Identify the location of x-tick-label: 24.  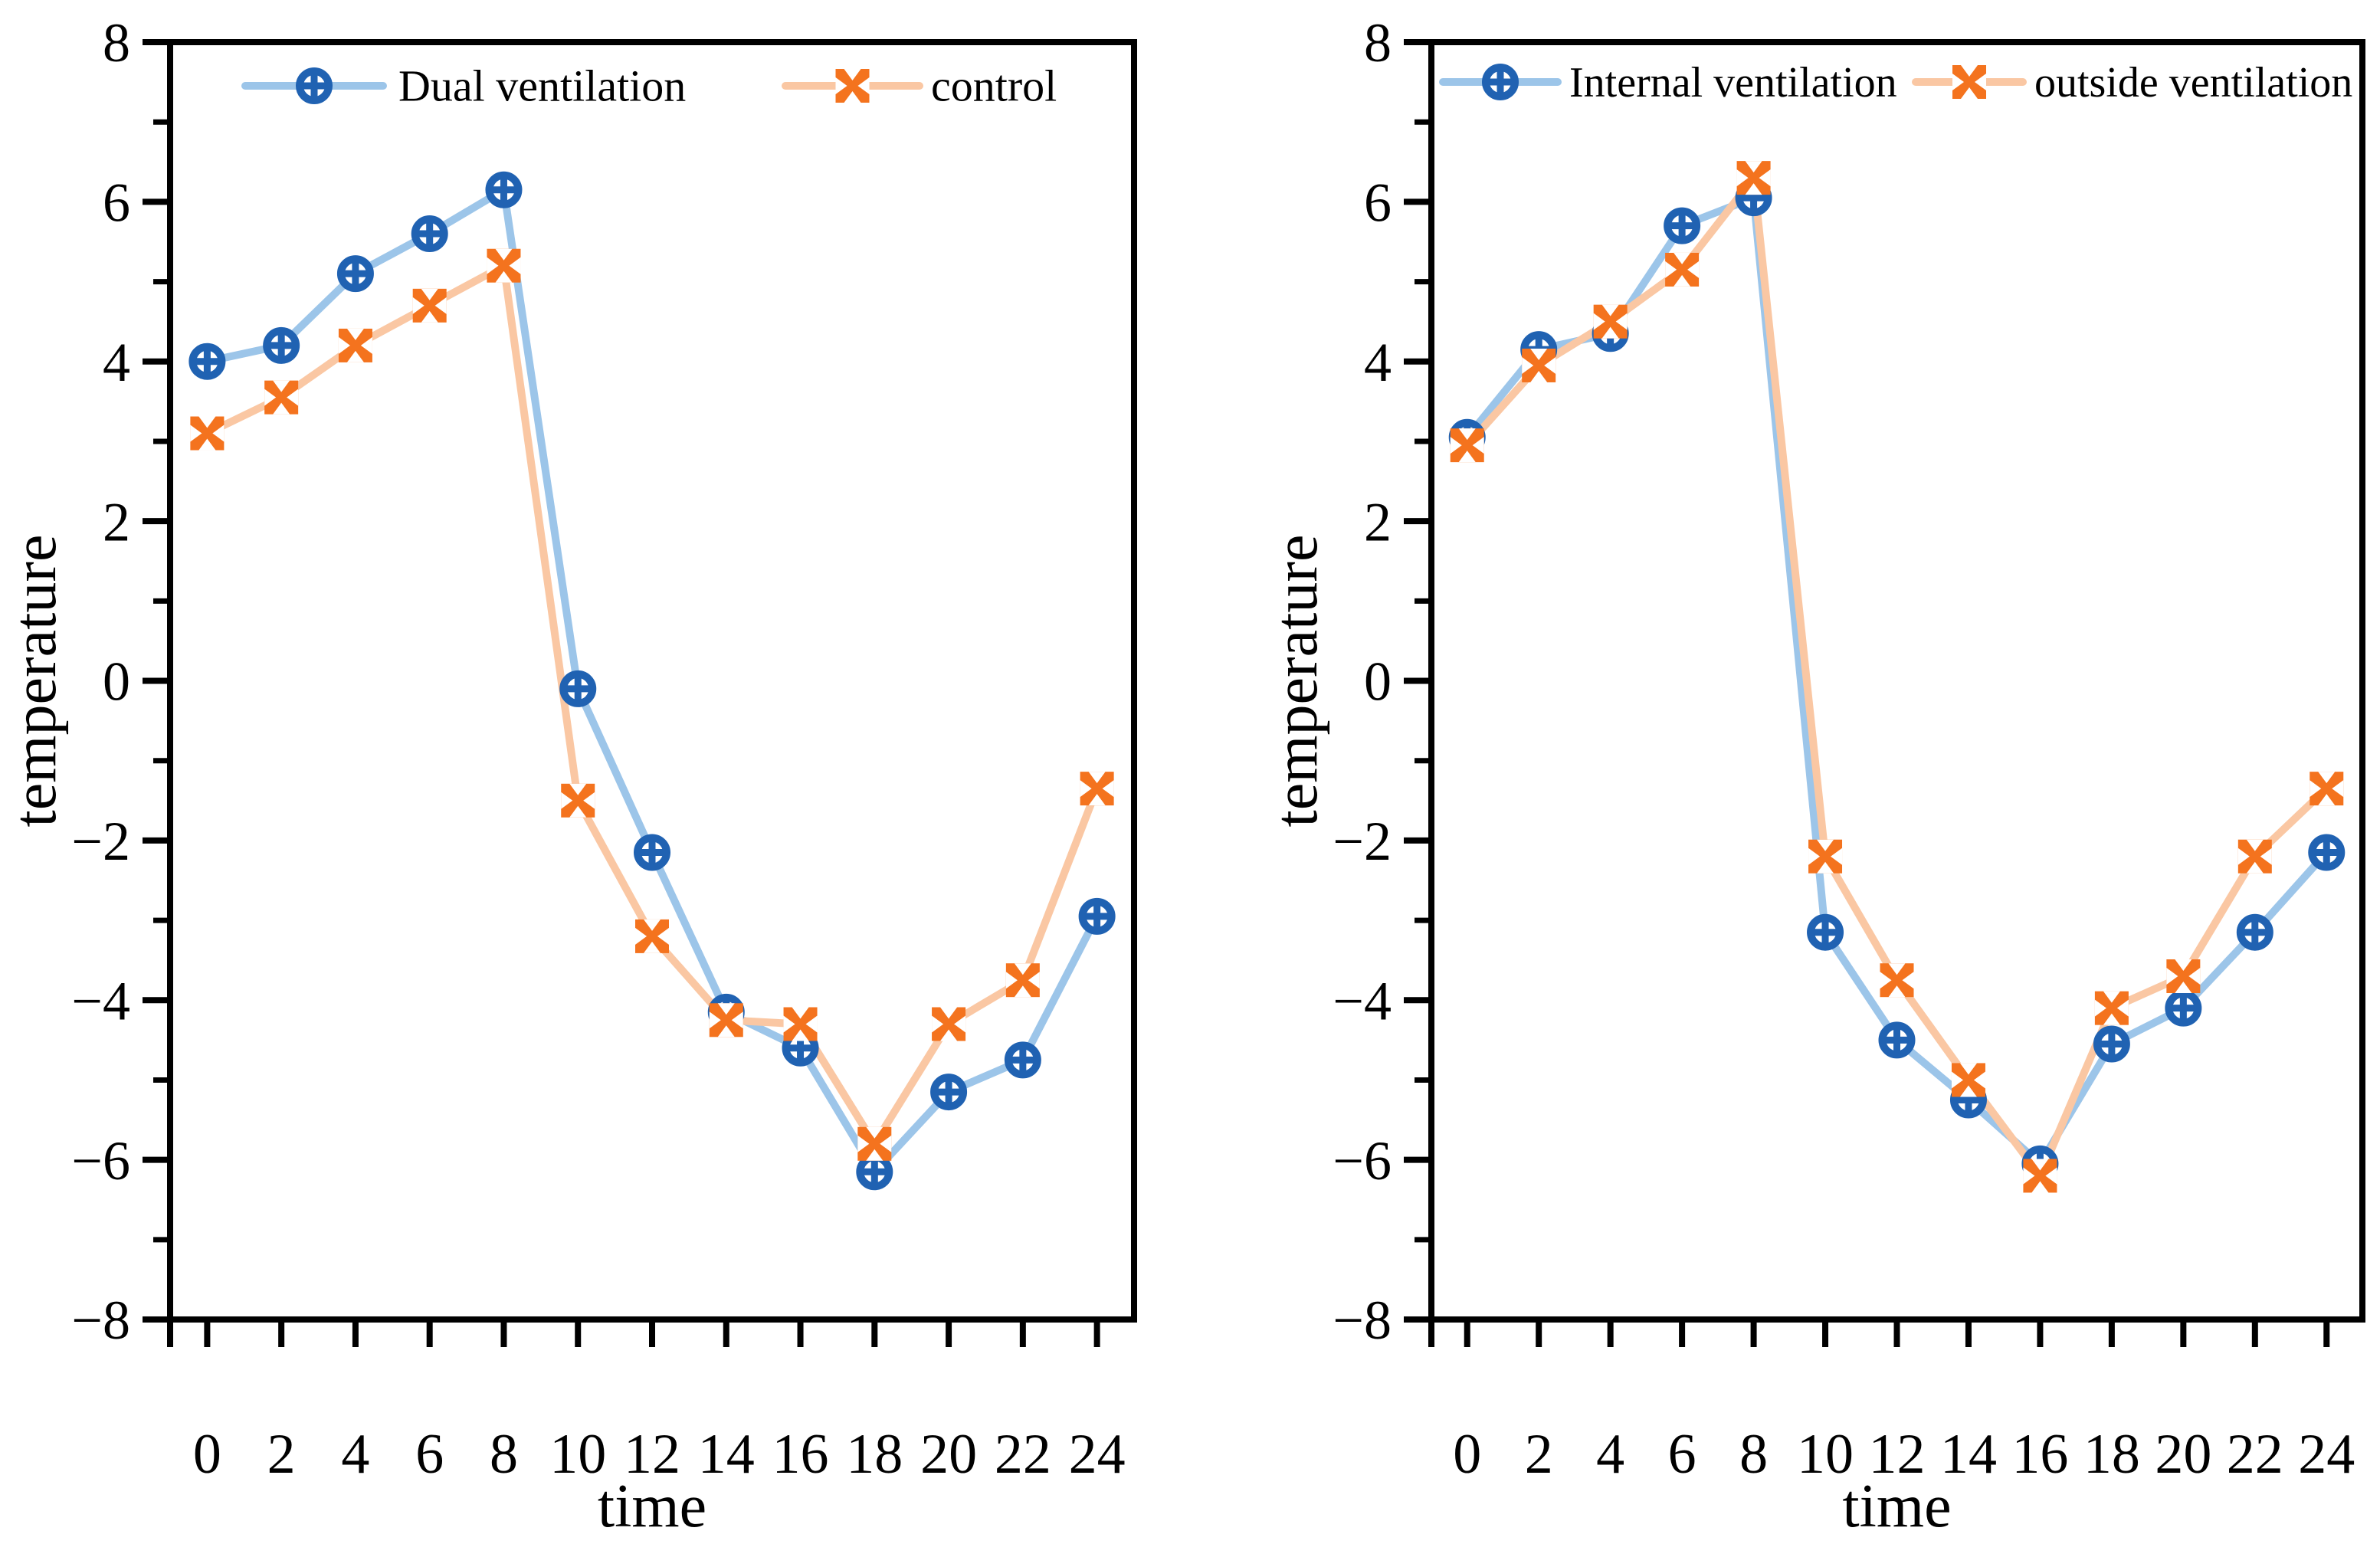
(1097, 1454).